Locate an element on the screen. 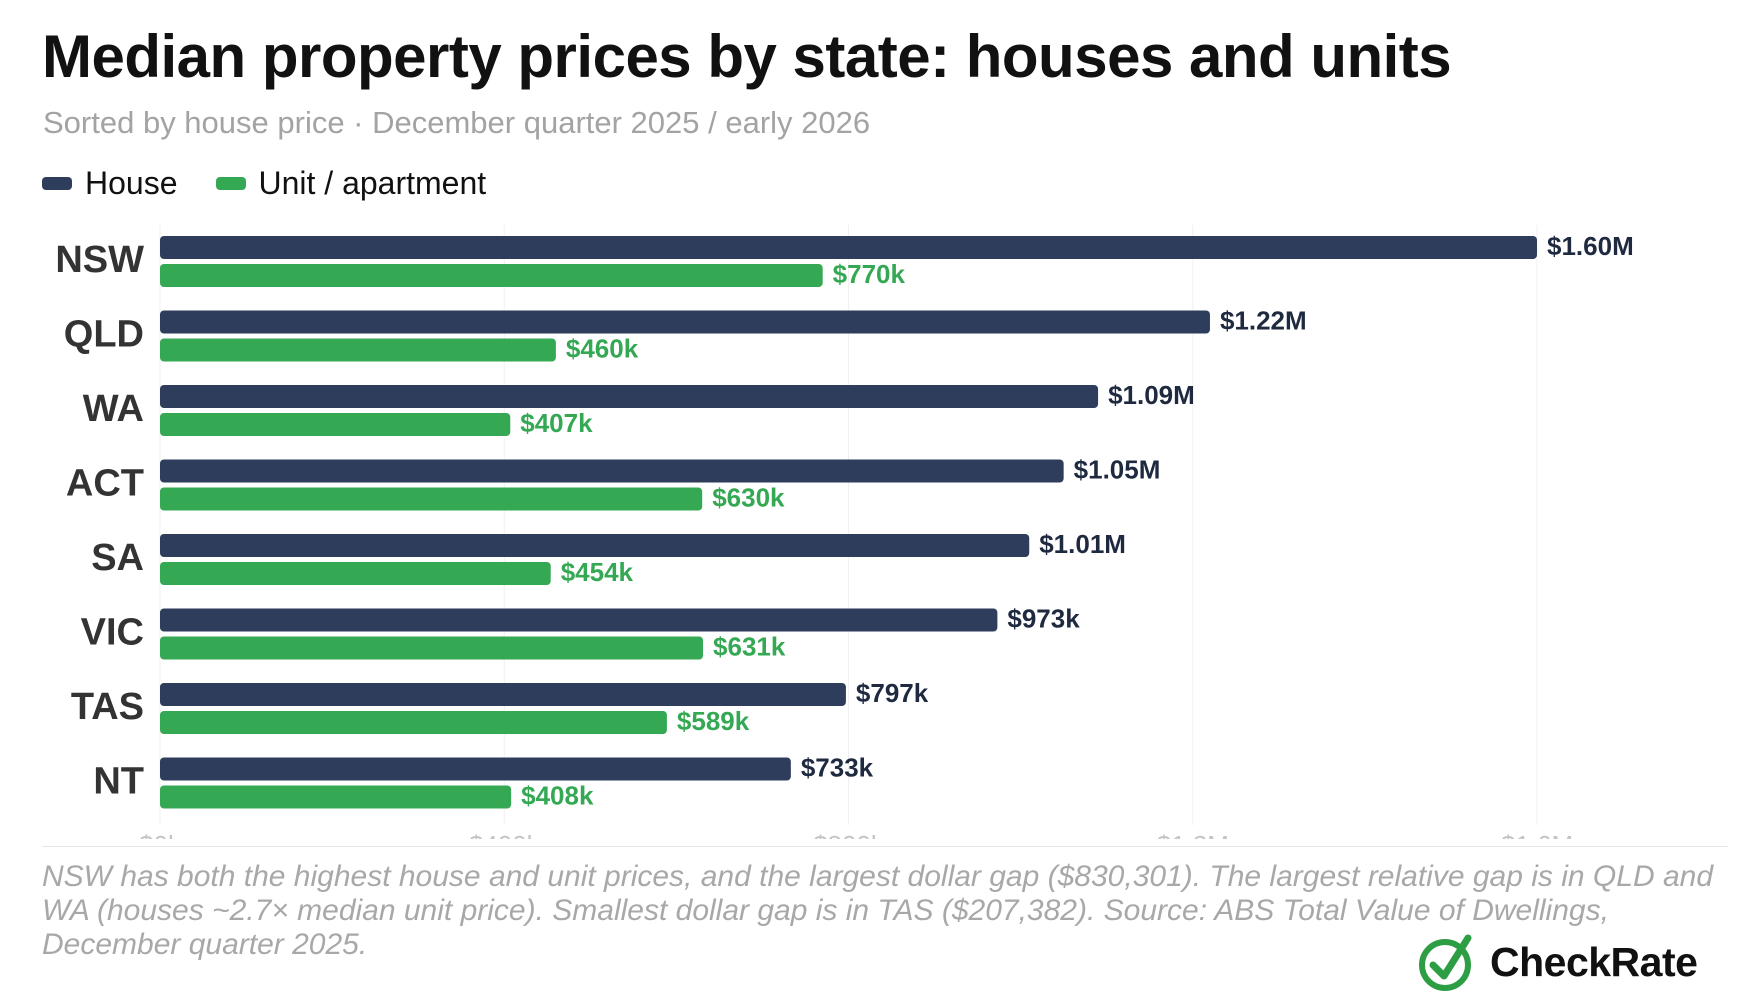 This screenshot has width=1760, height=1000. legend: House Unit / apartment is located at coordinates (283, 183).